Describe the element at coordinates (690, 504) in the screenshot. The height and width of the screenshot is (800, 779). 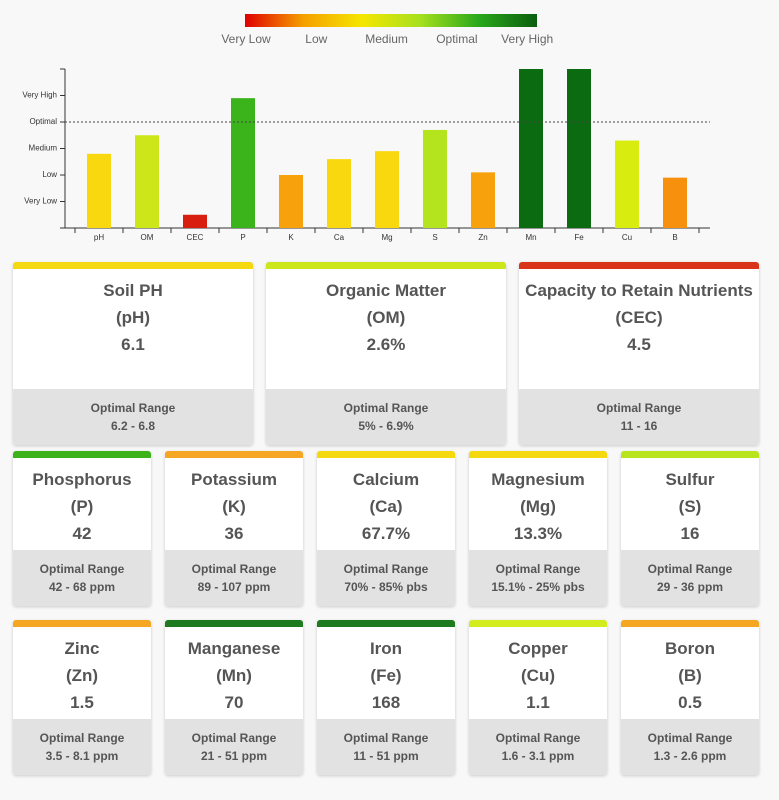
I see `card-body: Sulfur (S) 16` at that location.